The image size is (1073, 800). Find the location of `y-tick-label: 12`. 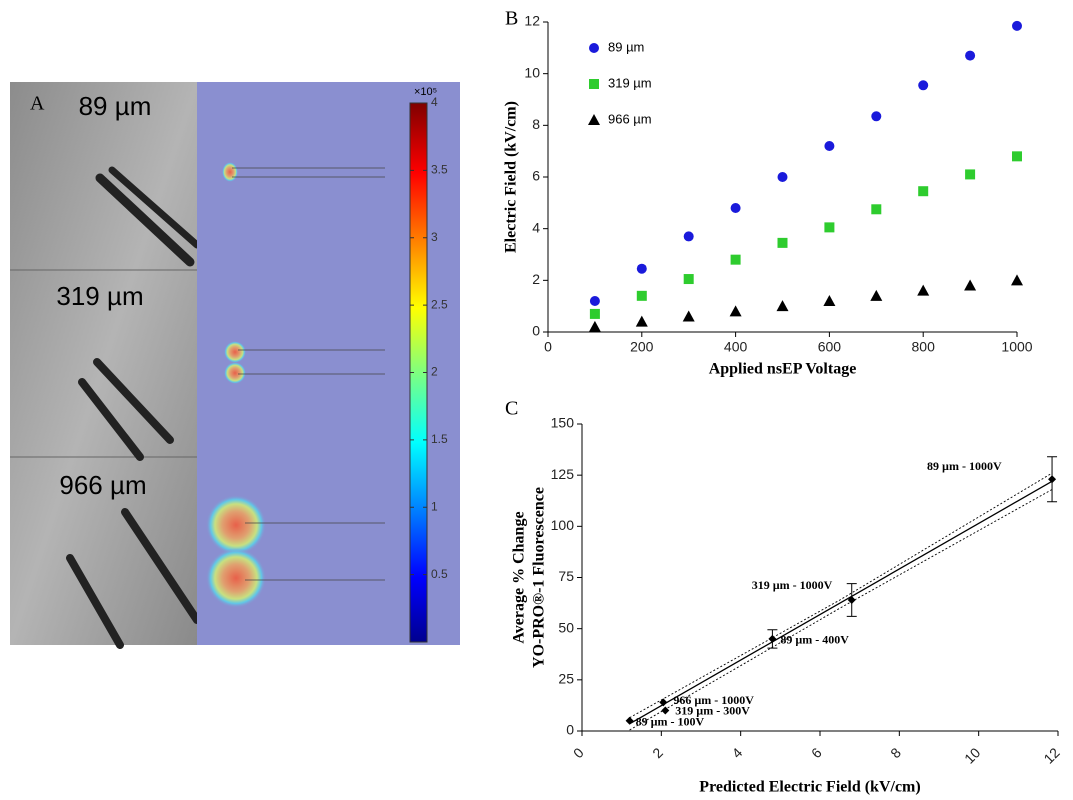

y-tick-label: 12 is located at coordinates (532, 21).